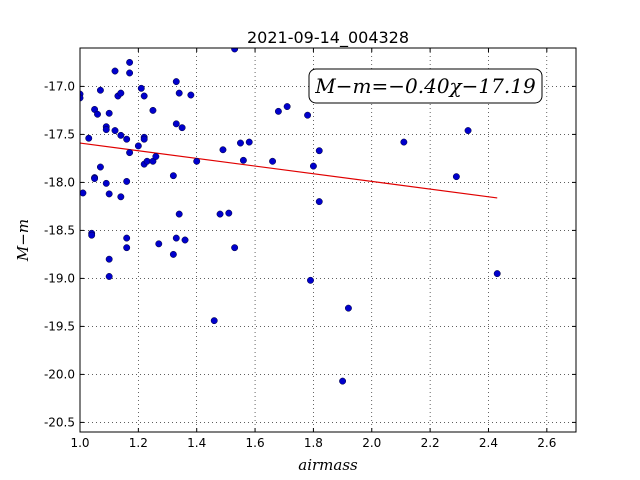  Describe the element at coordinates (59, 230) in the screenshot. I see `y-tick-label: -18.5` at that location.